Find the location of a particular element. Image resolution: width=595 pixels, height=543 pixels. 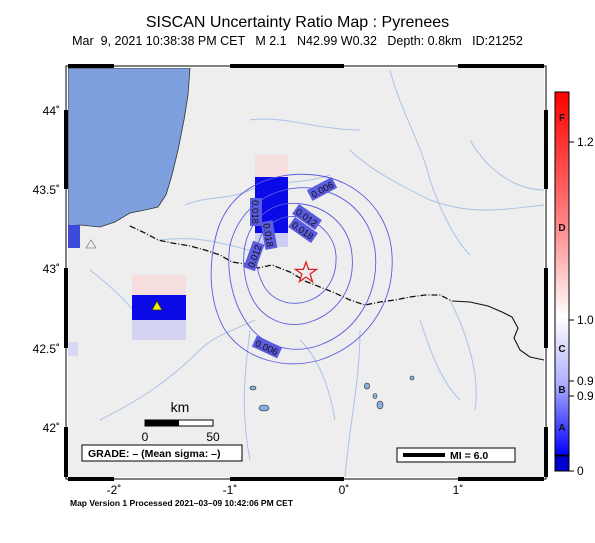

colorbar-grade: B is located at coordinates (561, 390).